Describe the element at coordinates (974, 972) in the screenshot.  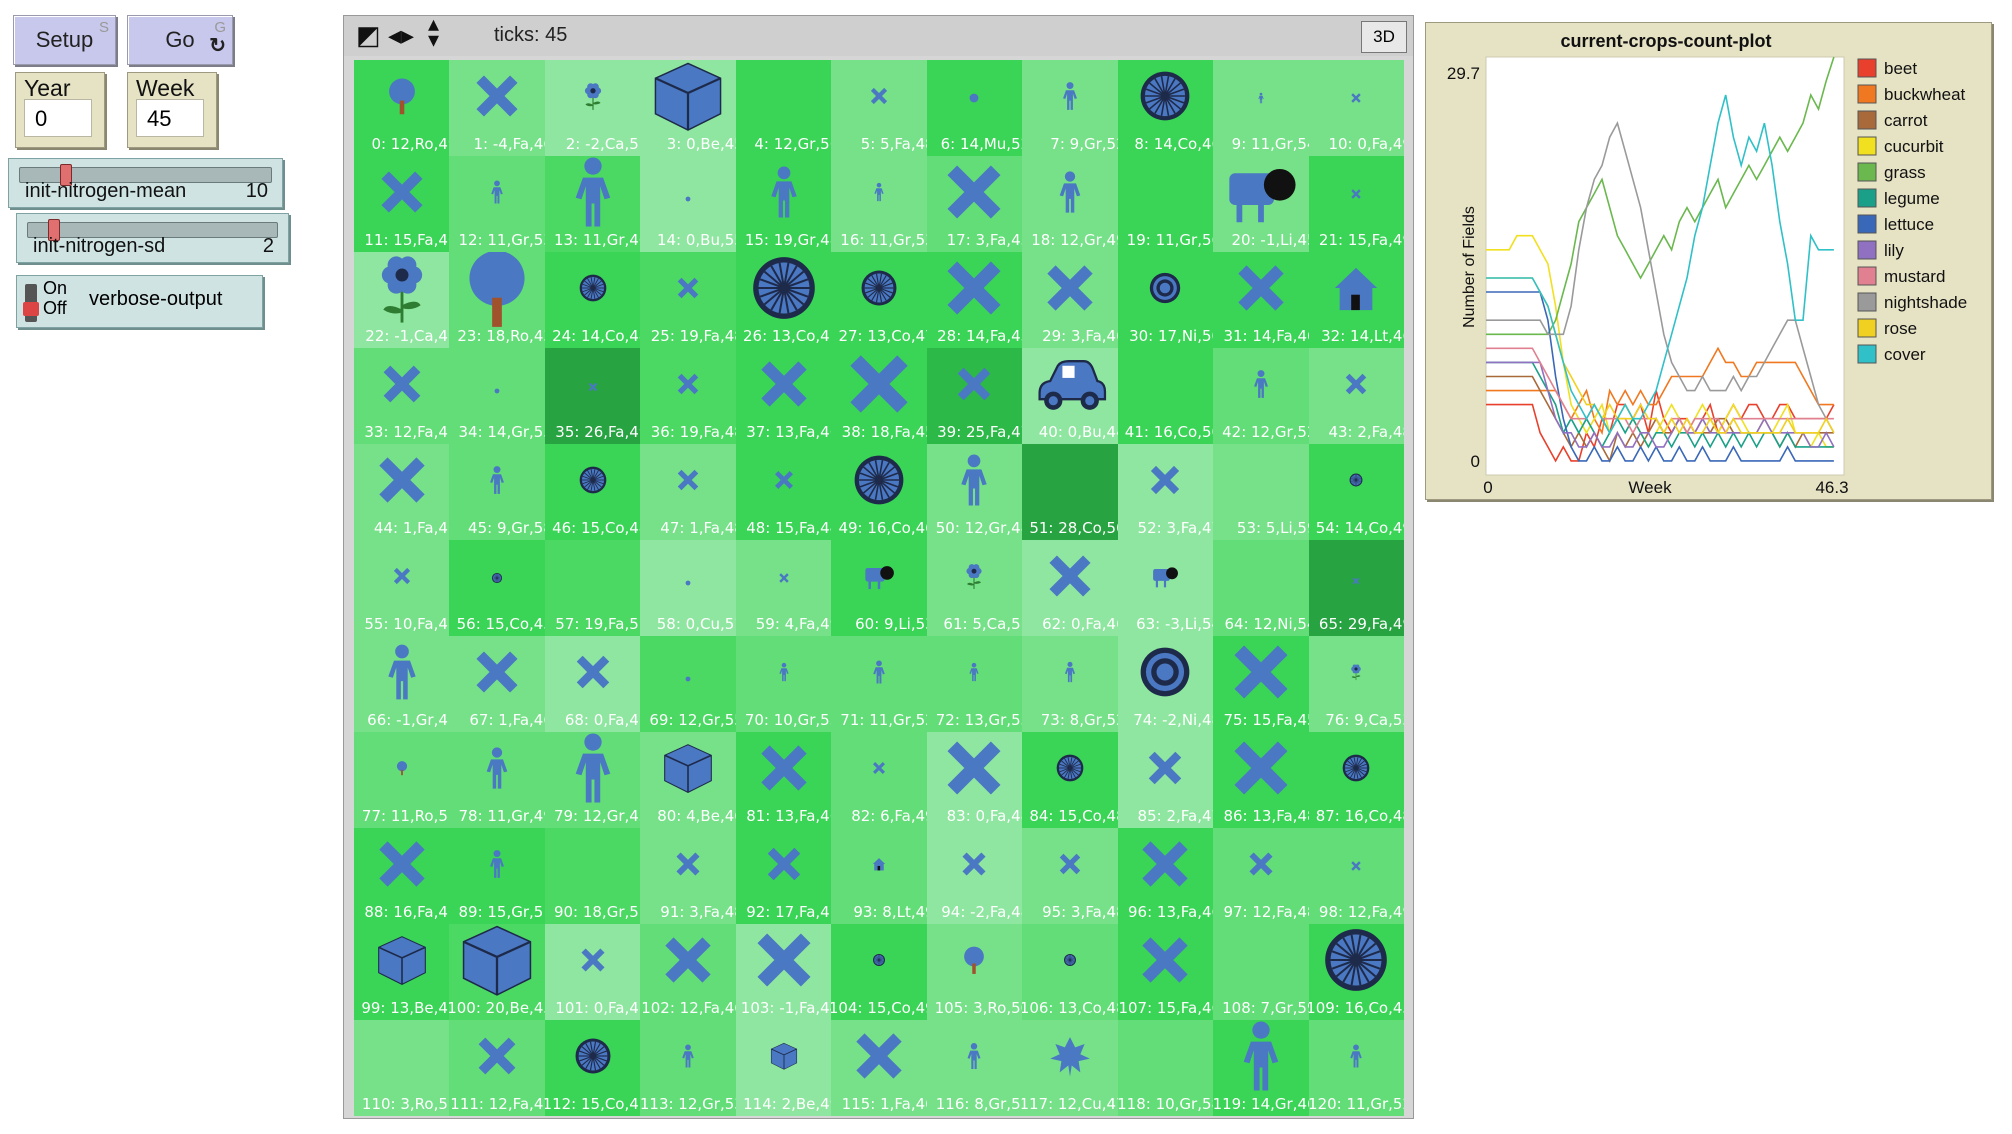
I see `patch-cell: 105: 3,Ro,50` at that location.